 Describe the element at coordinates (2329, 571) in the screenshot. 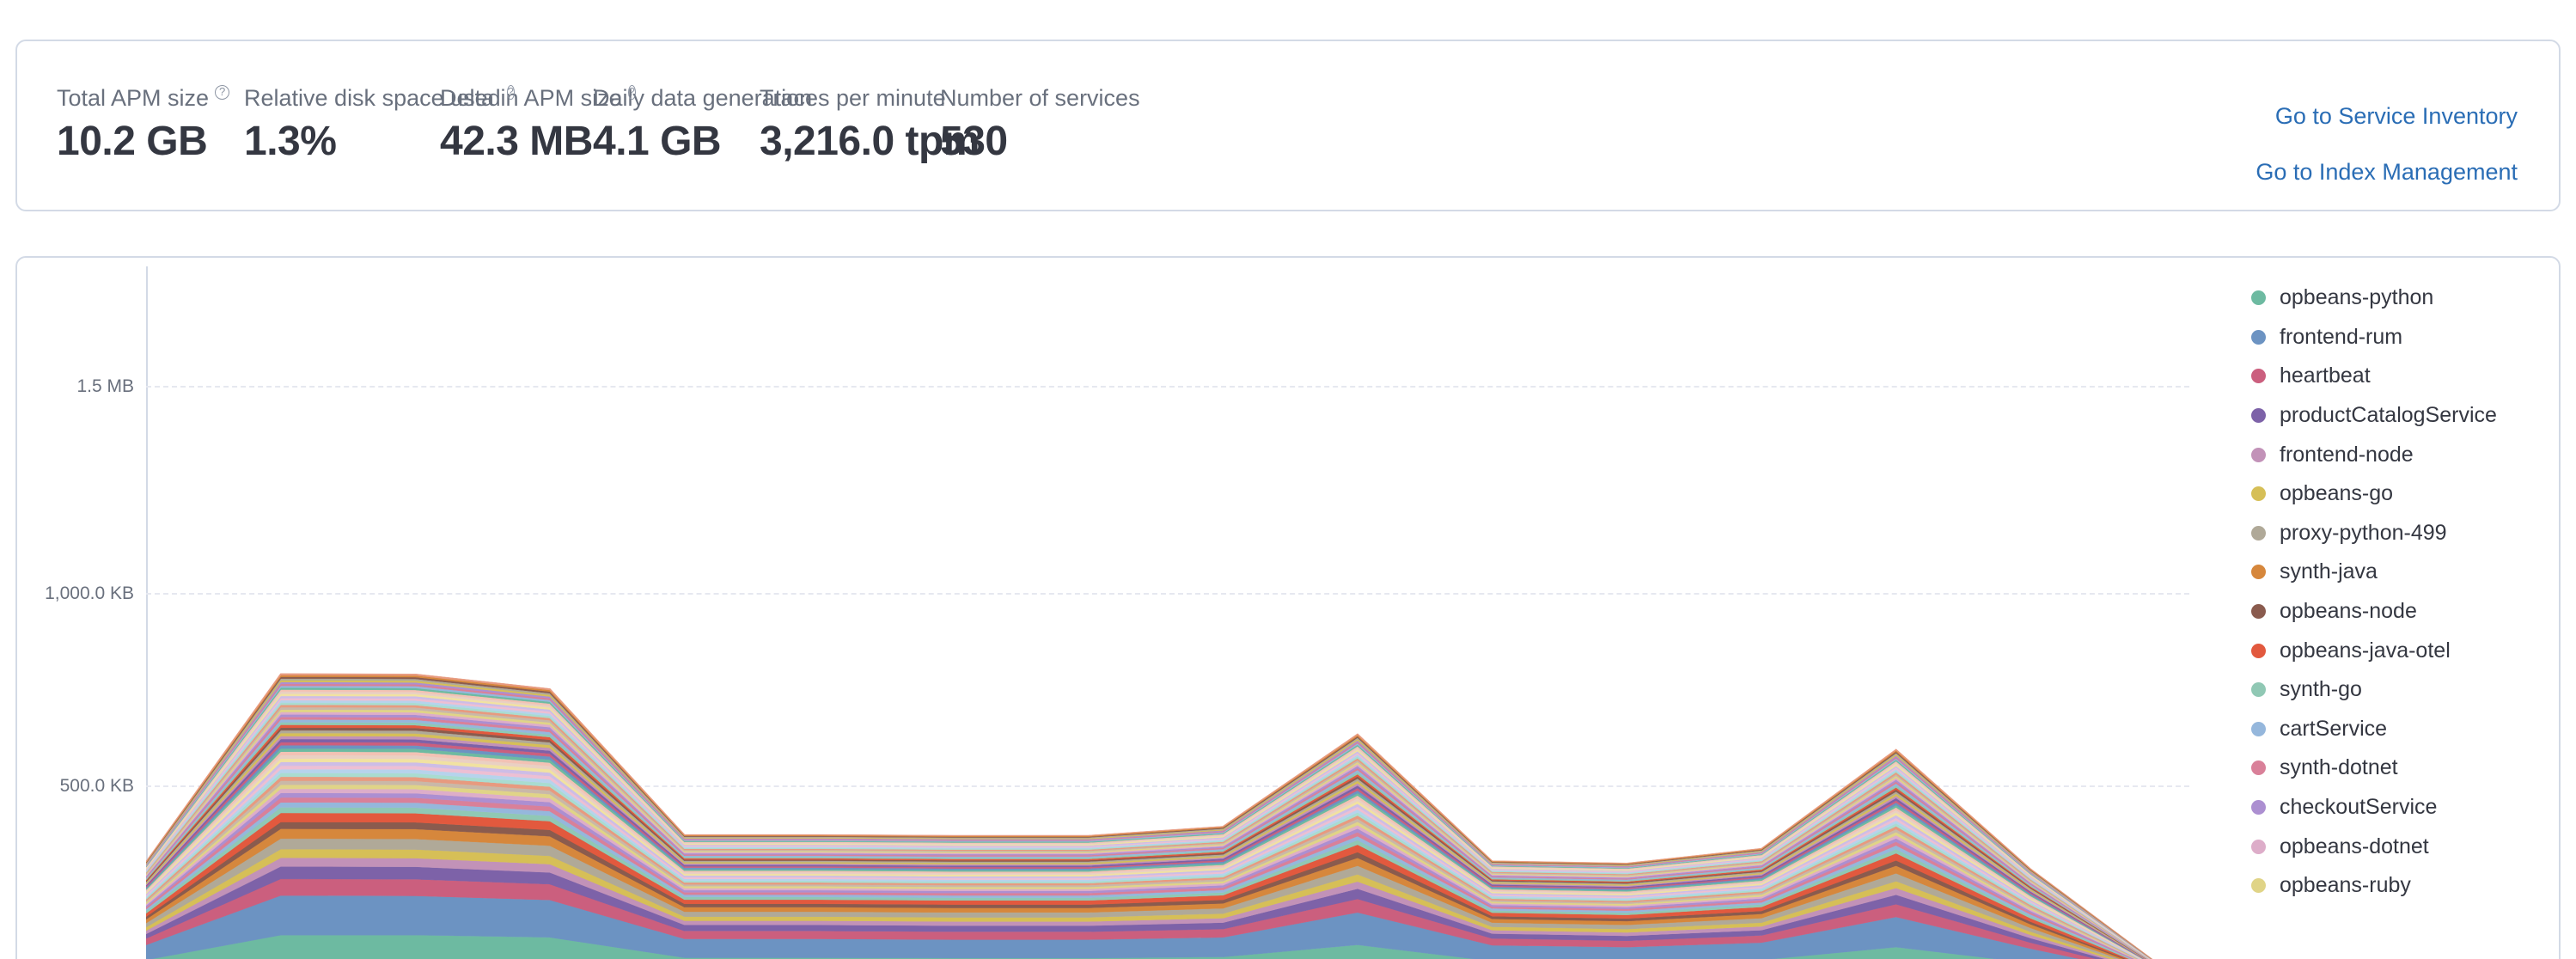

I see `legend-item-label: synth-java` at that location.